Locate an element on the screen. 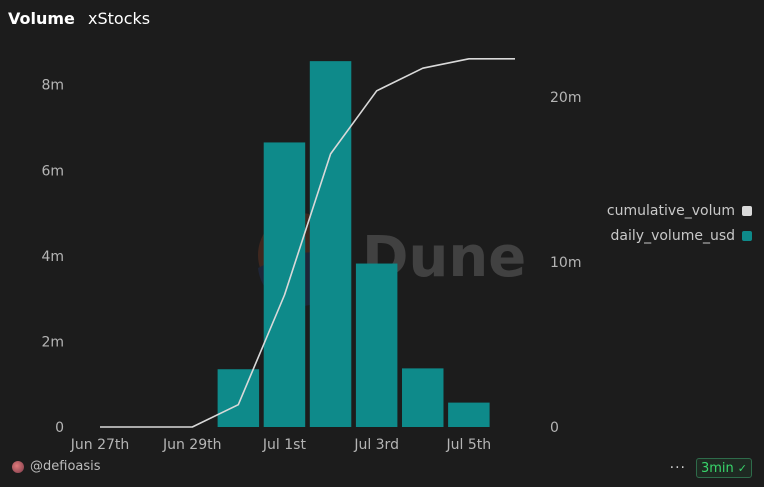 The width and height of the screenshot is (764, 487). y-left-tick-label: 8m is located at coordinates (52, 86).